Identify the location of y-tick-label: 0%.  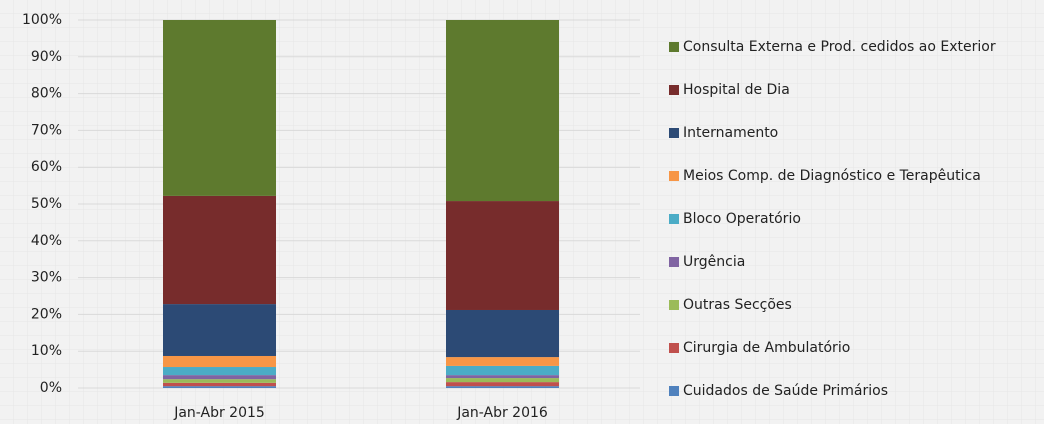
(51, 388).